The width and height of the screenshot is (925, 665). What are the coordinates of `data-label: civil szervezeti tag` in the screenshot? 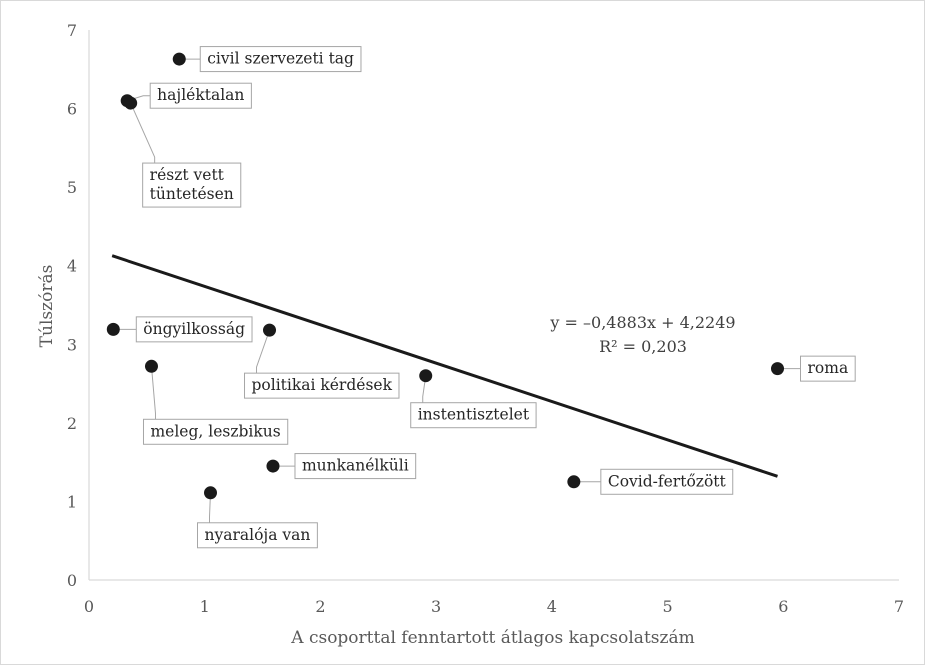 It's located at (280, 59).